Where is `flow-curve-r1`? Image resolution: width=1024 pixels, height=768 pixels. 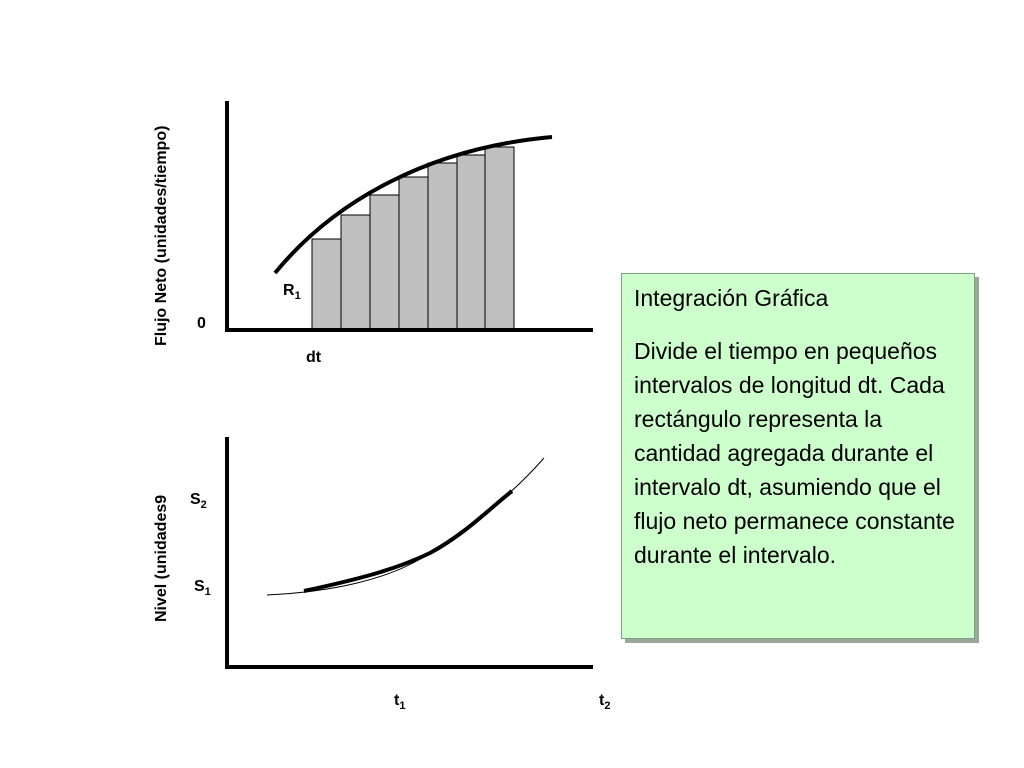 flow-curve-r1 is located at coordinates (413, 205).